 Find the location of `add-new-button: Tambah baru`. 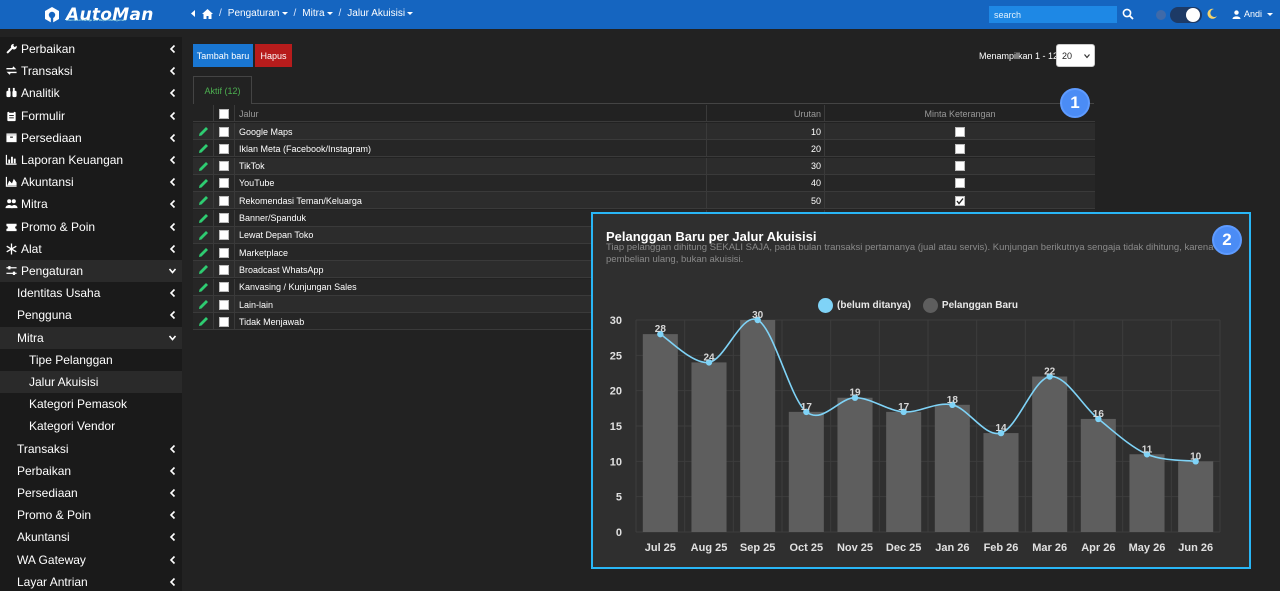

add-new-button: Tambah baru is located at coordinates (223, 55).